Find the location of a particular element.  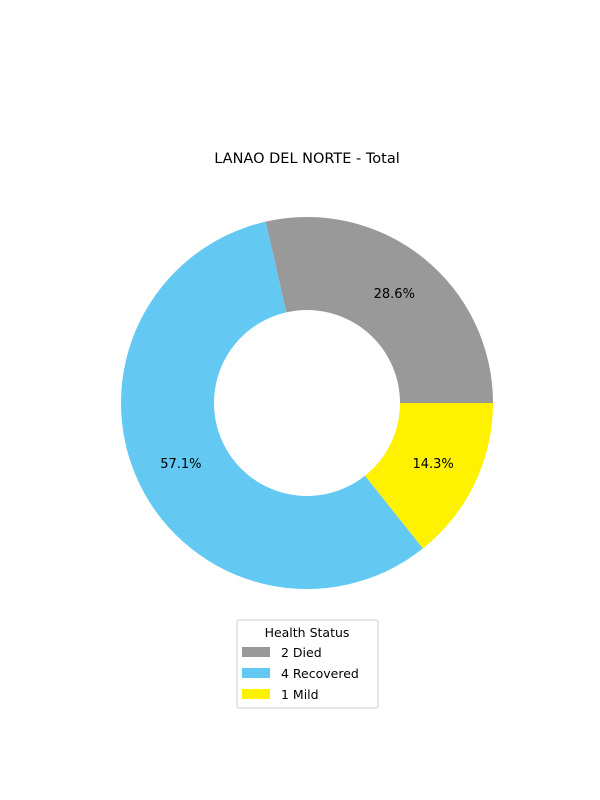

legend-box is located at coordinates (307, 664).